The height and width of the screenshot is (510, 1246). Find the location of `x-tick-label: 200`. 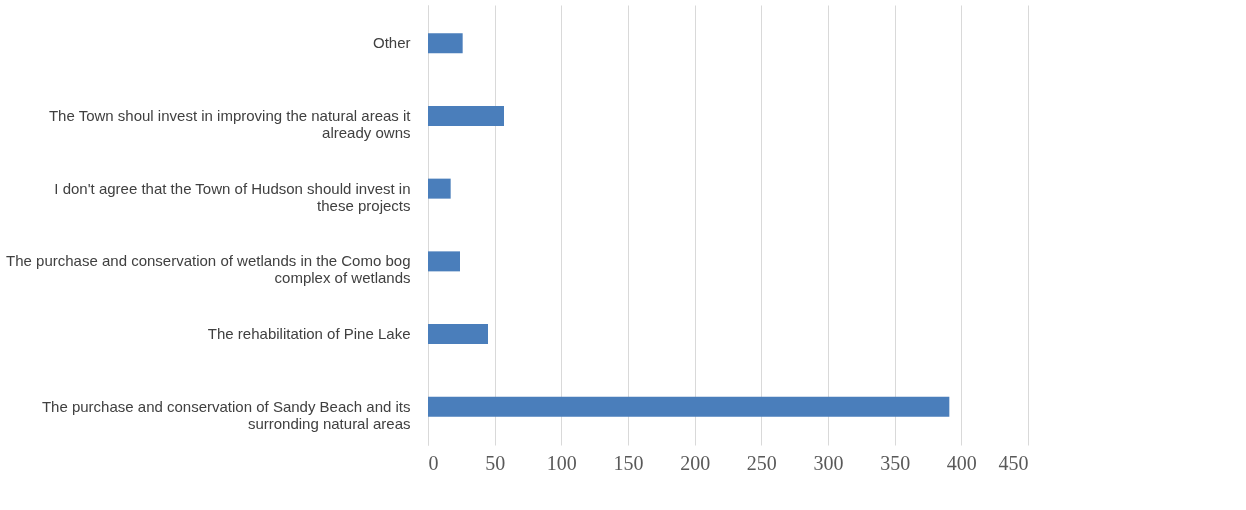

x-tick-label: 200 is located at coordinates (695, 462).